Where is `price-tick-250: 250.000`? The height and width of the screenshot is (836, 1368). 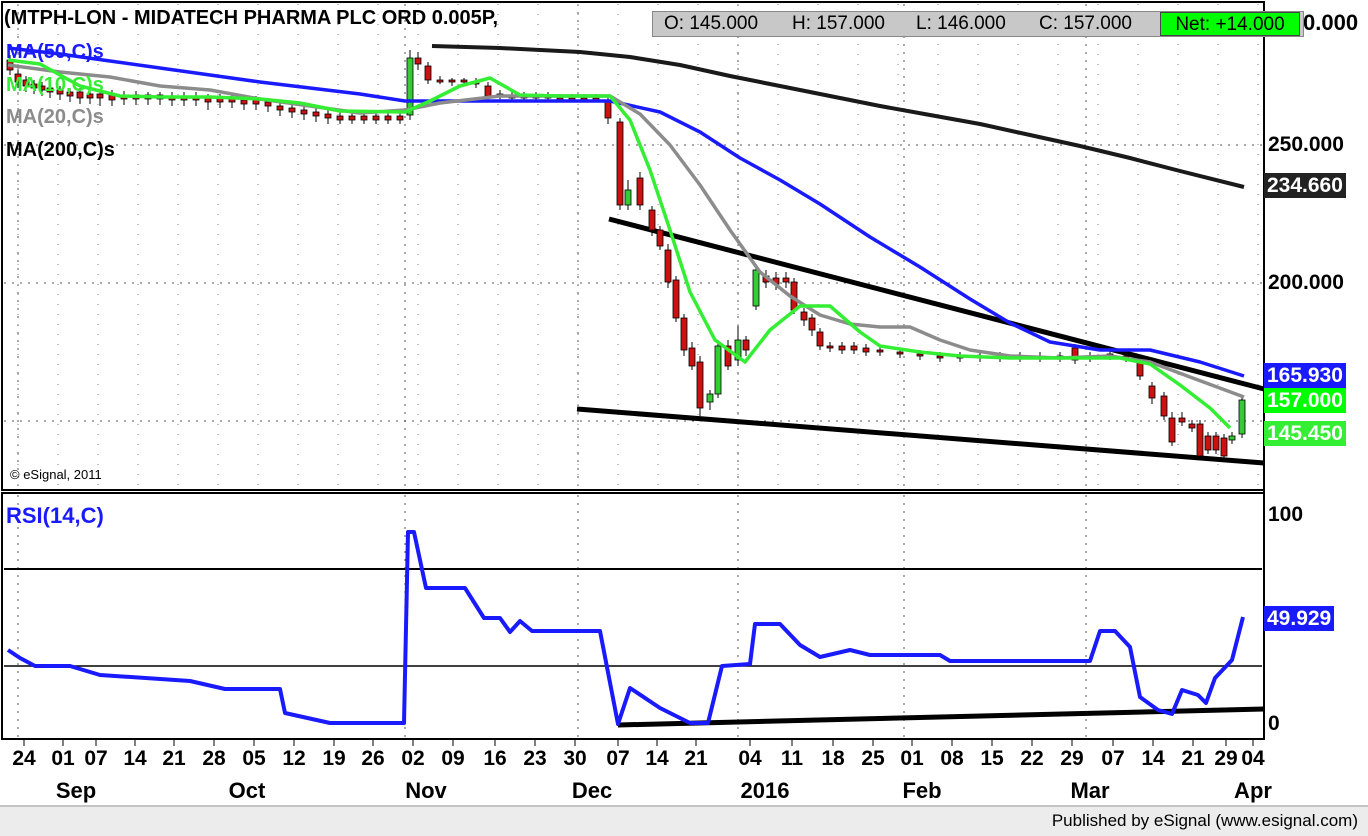
price-tick-250: 250.000 is located at coordinates (1306, 144).